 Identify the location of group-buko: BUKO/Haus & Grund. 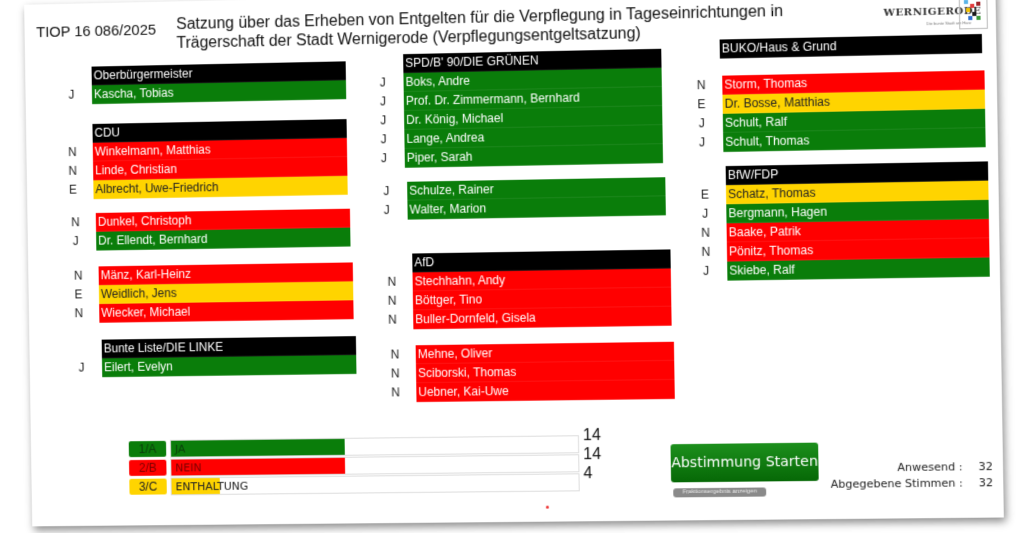
(851, 46).